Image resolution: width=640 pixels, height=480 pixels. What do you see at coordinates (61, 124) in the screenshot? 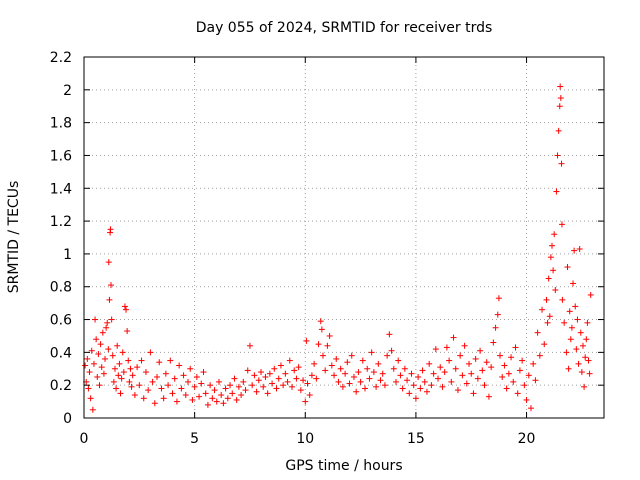
I see `y-tick-label: 1.8` at bounding box center [61, 124].